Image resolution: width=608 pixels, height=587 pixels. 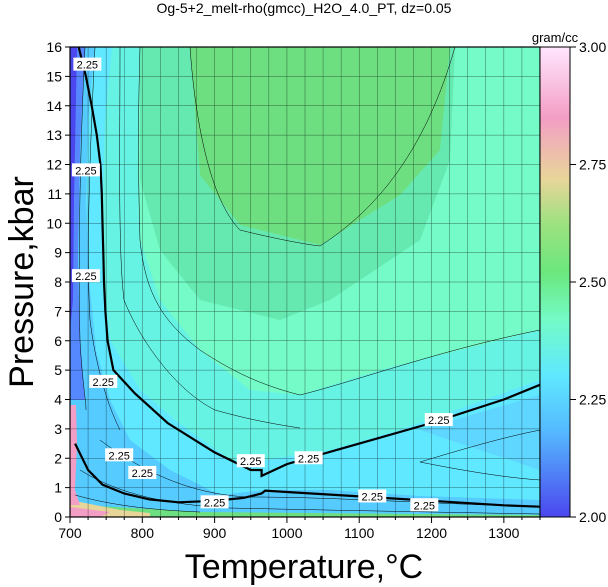 I want to click on x-ticks: 700 800 900 1000 1100 1200 1300, so click(x=299, y=529).